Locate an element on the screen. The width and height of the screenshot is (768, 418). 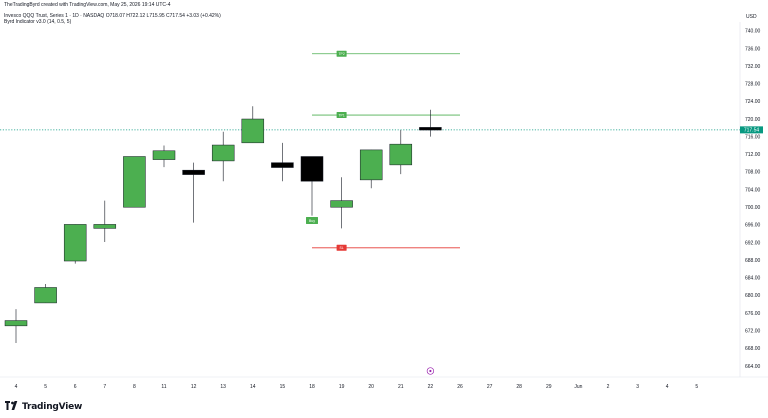
x-tick-label: 29 is located at coordinates (549, 387).